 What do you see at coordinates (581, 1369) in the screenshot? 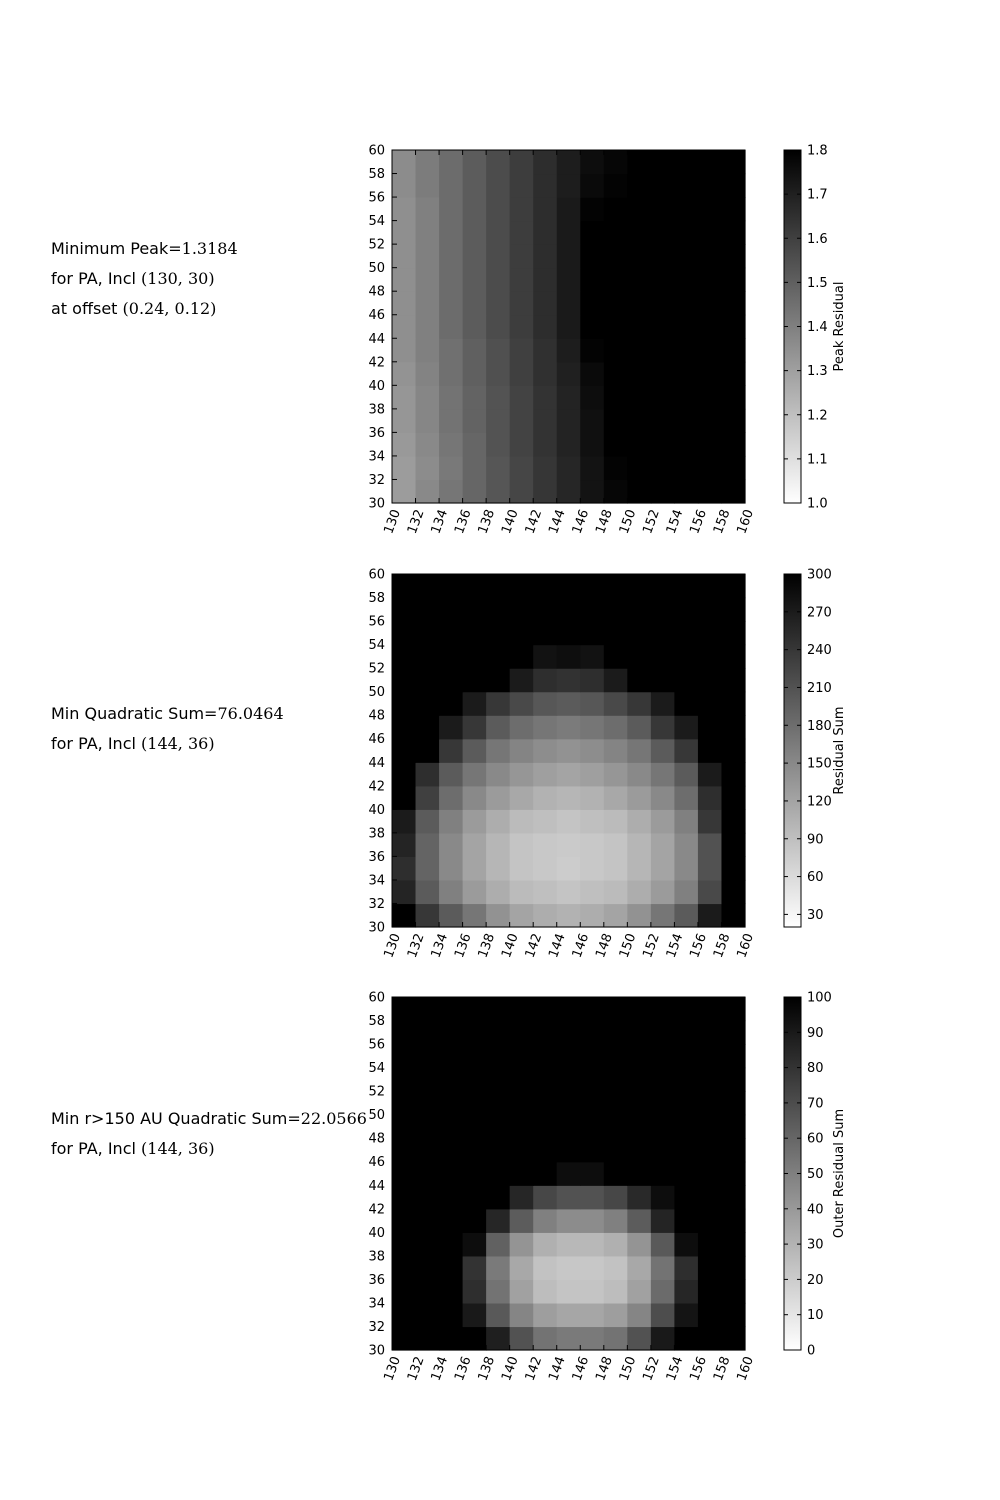
I see `x-tick-label: 146` at bounding box center [581, 1369].